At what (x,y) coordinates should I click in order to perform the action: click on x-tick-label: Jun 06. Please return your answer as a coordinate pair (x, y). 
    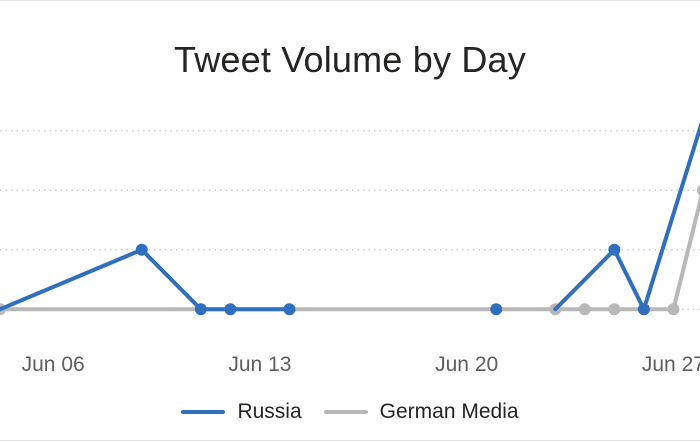
    Looking at the image, I should click on (53, 364).